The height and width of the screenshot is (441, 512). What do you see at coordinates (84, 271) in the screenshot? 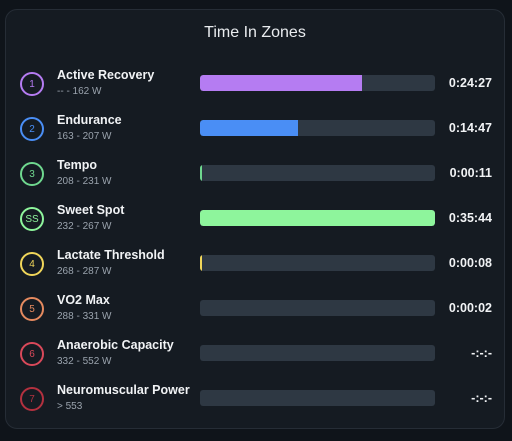
I see `zone-range: 268 - 287 W` at bounding box center [84, 271].